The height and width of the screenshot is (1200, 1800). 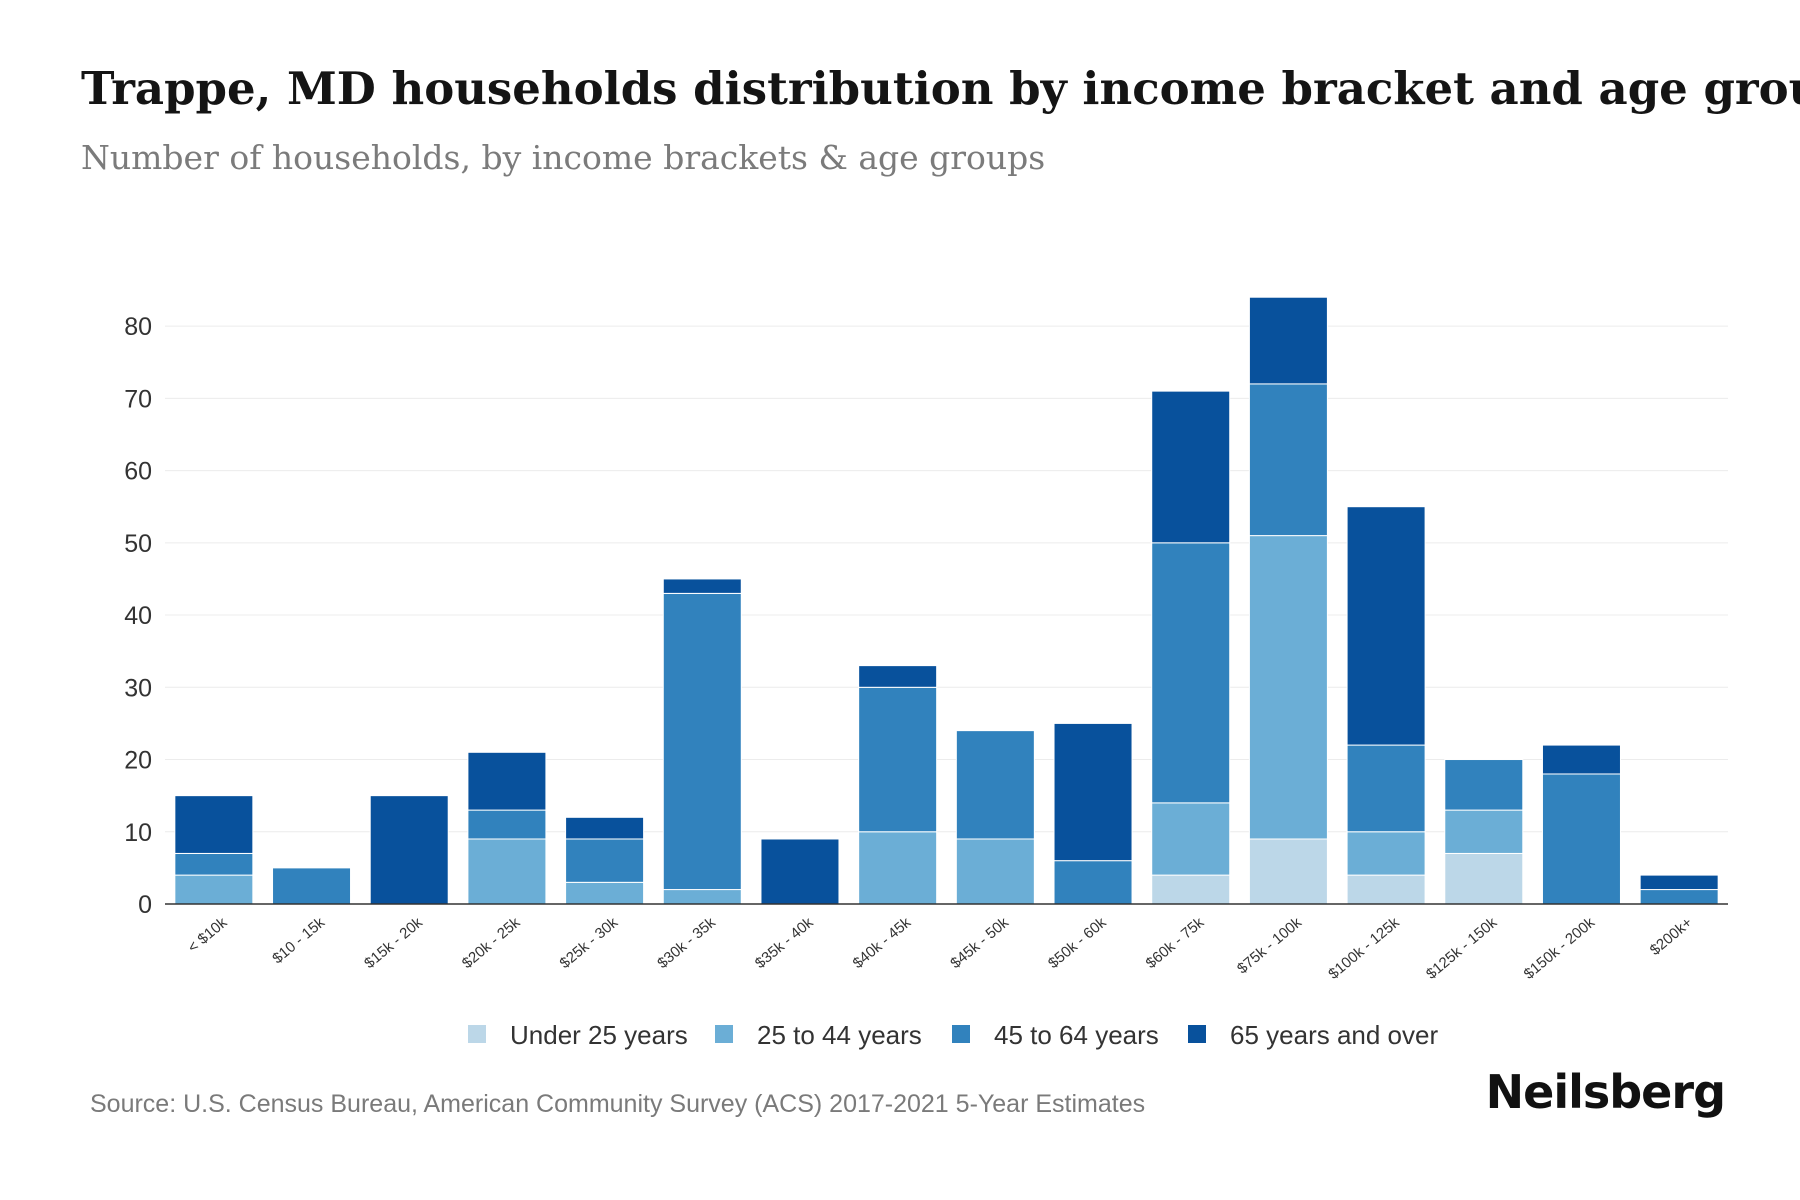 What do you see at coordinates (1269, 946) in the screenshot?
I see `x-tick-label: $75k - 100k` at bounding box center [1269, 946].